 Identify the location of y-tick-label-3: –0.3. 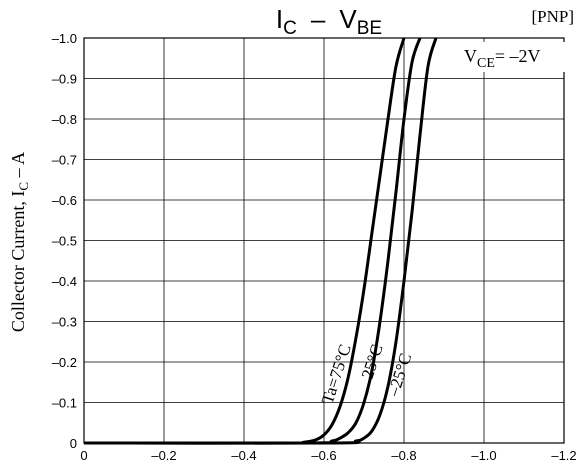
(64, 322).